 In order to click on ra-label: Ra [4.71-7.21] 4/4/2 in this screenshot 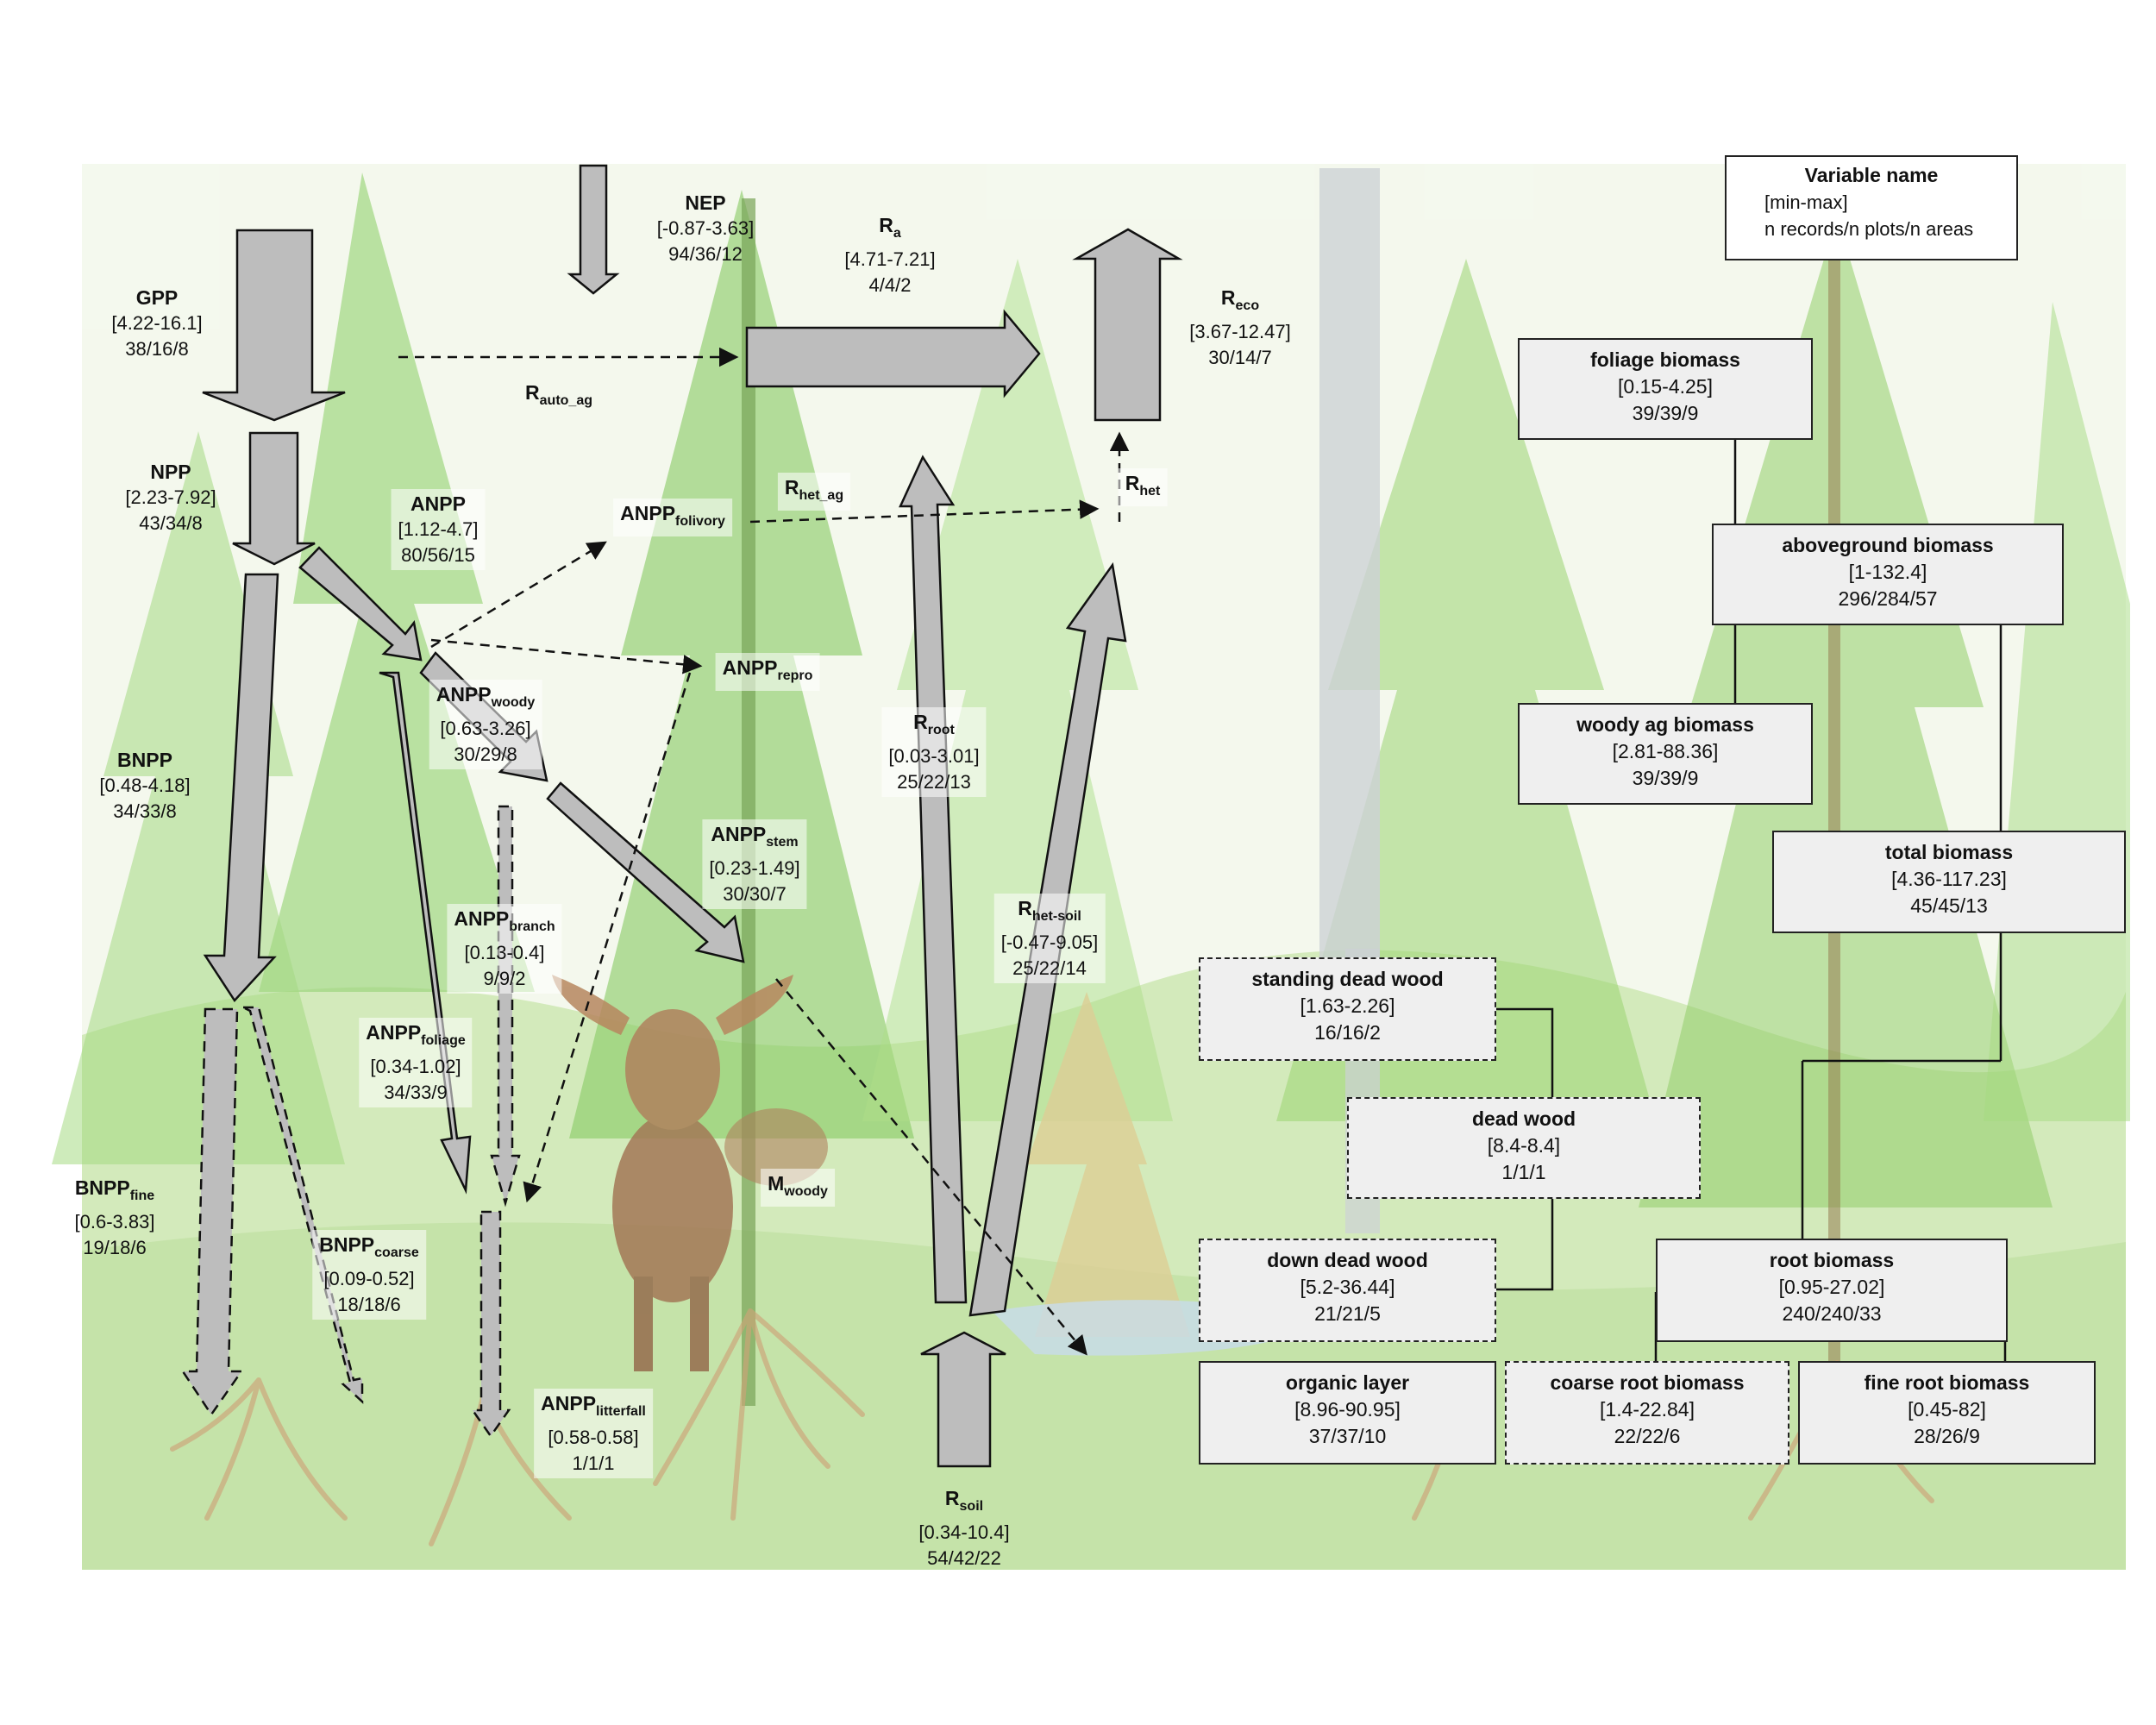, I will do `click(890, 255)`.